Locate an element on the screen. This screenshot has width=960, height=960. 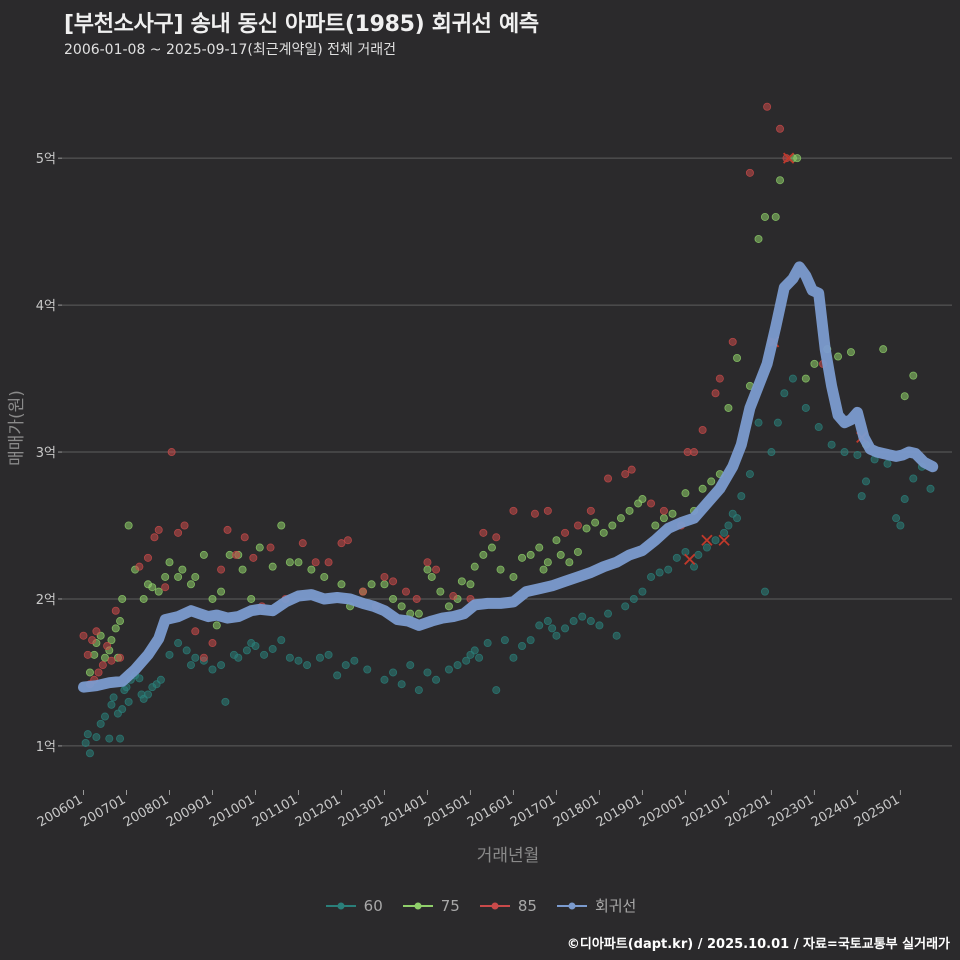
outlier-stroke is located at coordinates (788, 158).